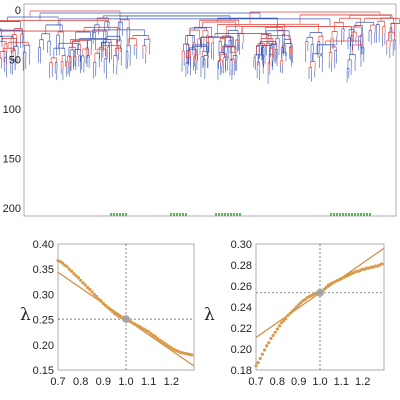 The width and height of the screenshot is (400, 400). I want to click on scatter-right-y-tick-label: 0.30, so click(241, 245).